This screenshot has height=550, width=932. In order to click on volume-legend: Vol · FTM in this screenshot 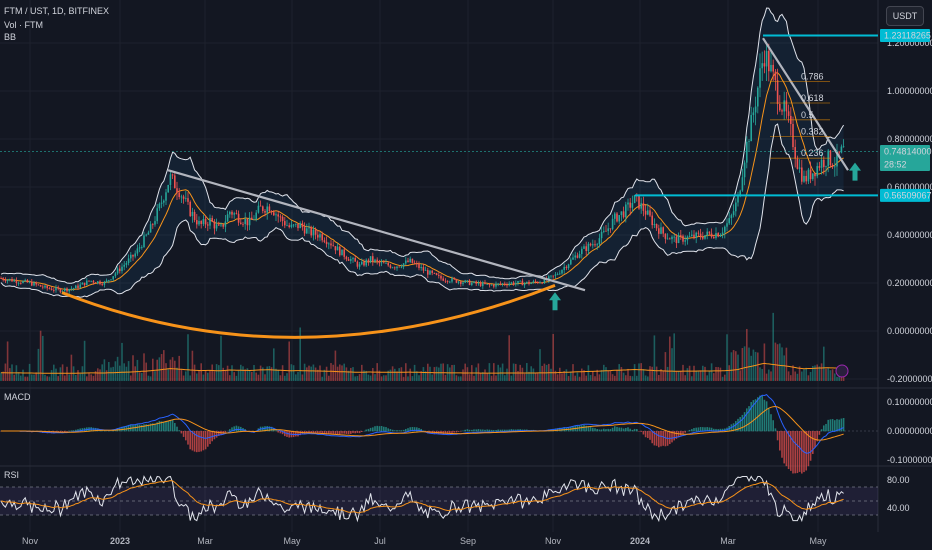, I will do `click(24, 25)`.